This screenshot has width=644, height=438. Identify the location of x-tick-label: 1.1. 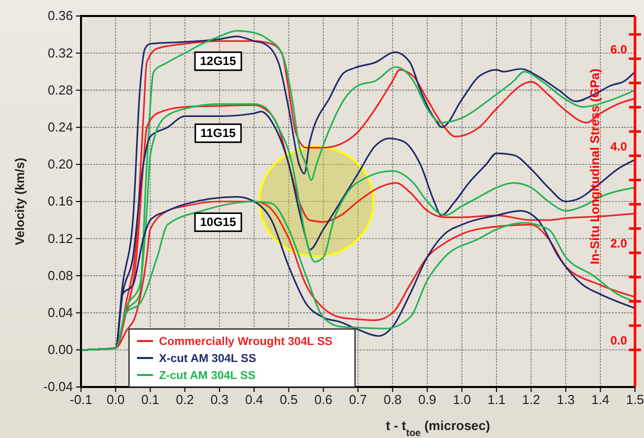
(496, 400).